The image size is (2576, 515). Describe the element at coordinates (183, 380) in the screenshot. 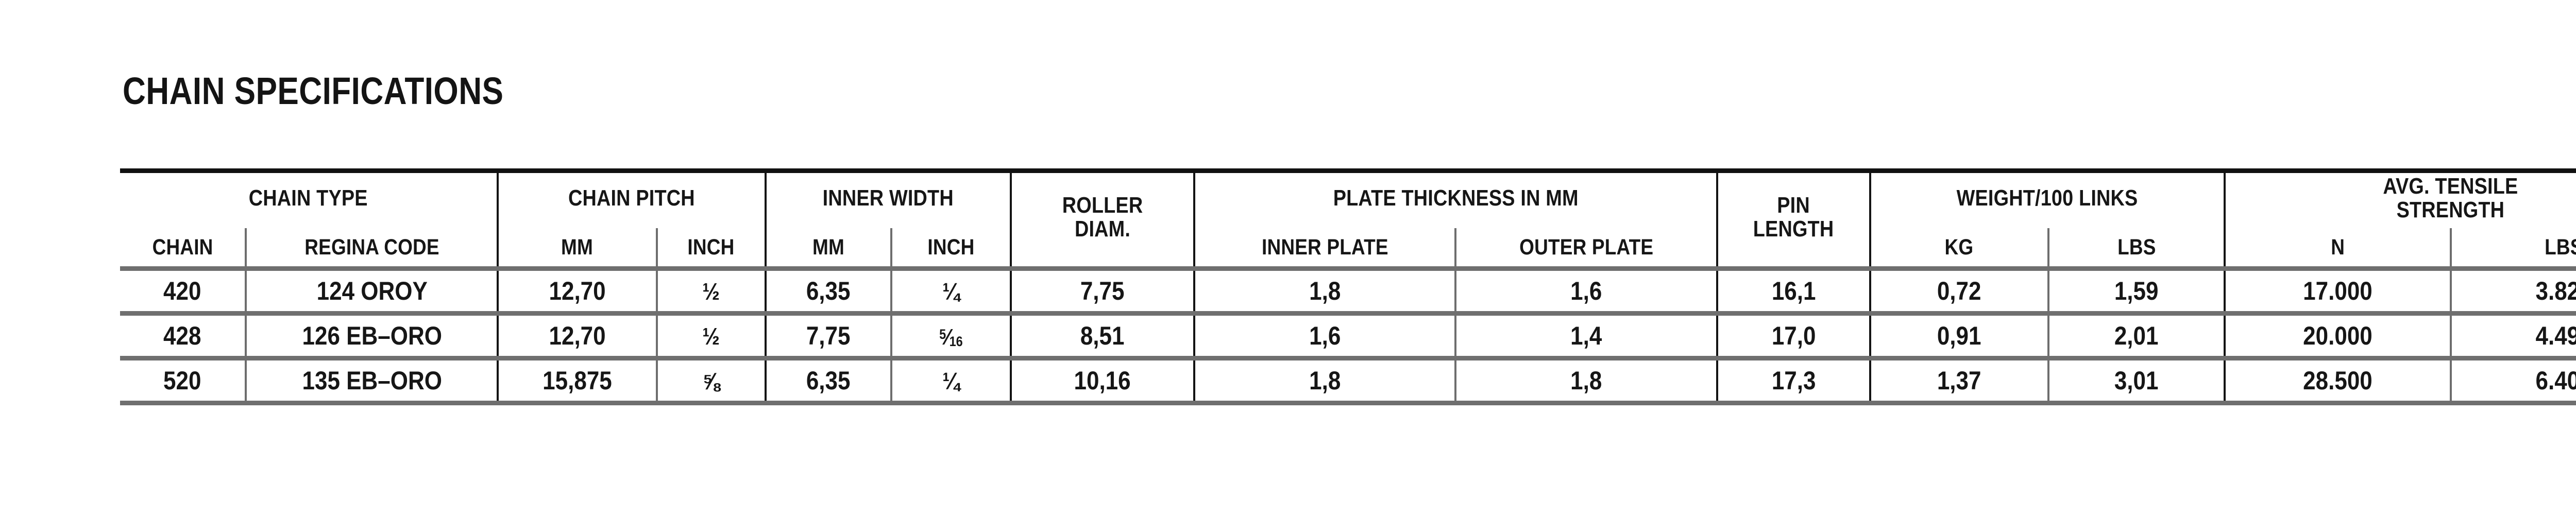

I see `cell-chain: 520` at that location.